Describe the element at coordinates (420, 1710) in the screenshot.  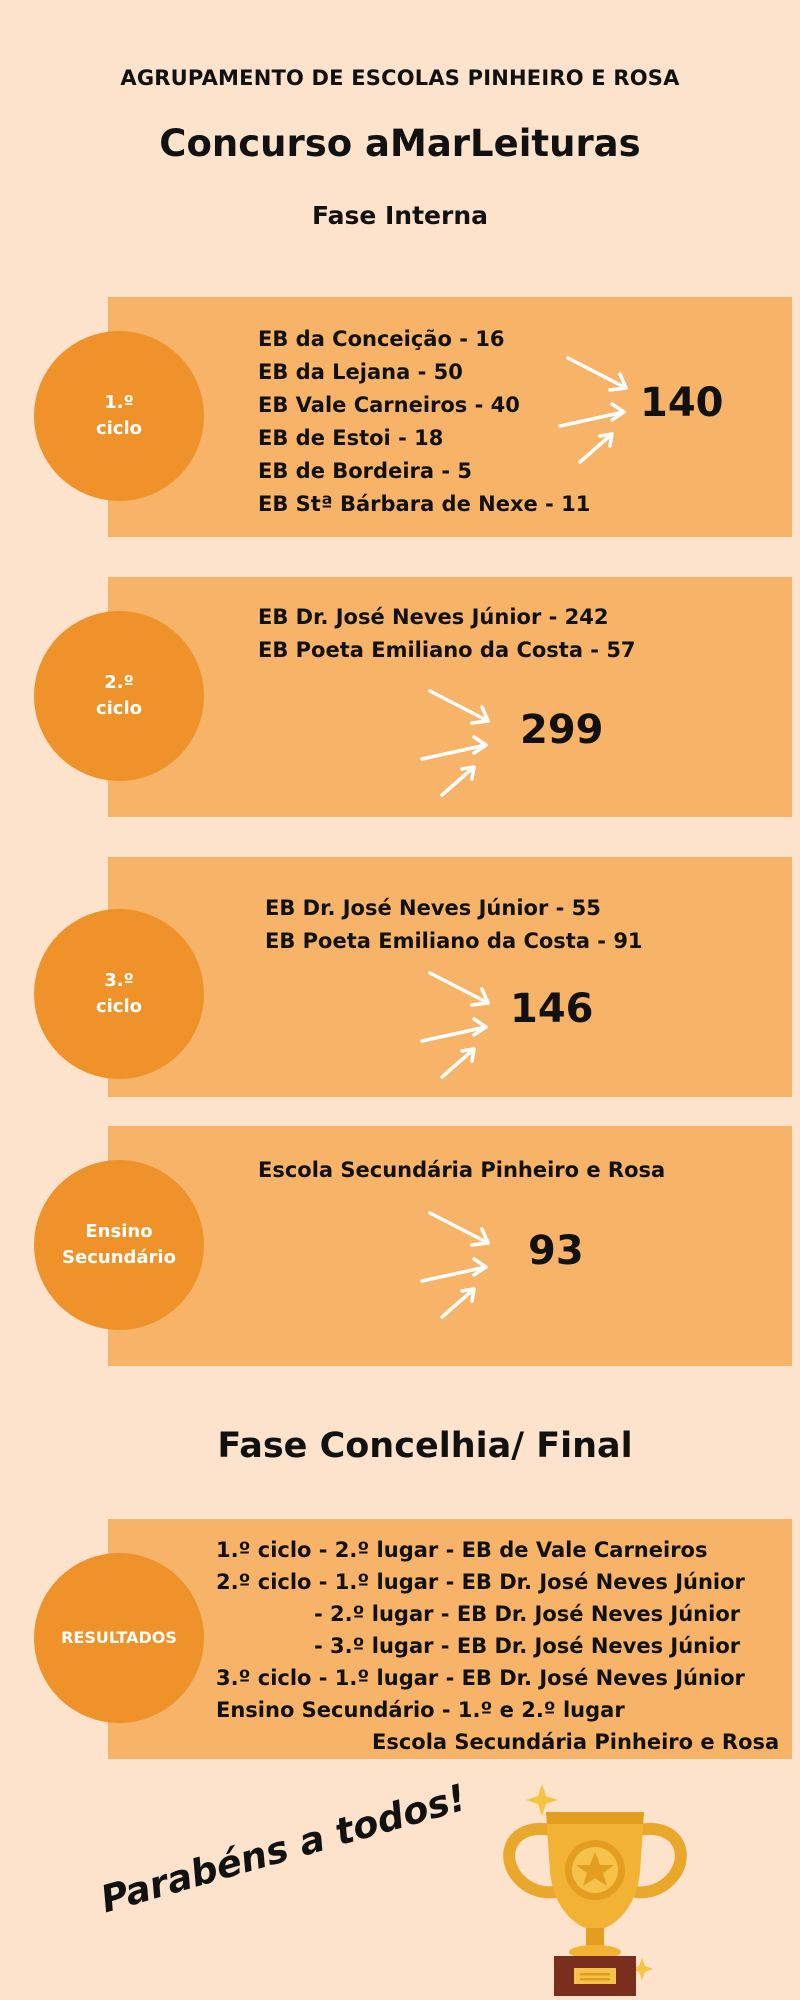
I see `result-entry: Ensino Secundário - 1.º e 2.º lugar` at that location.